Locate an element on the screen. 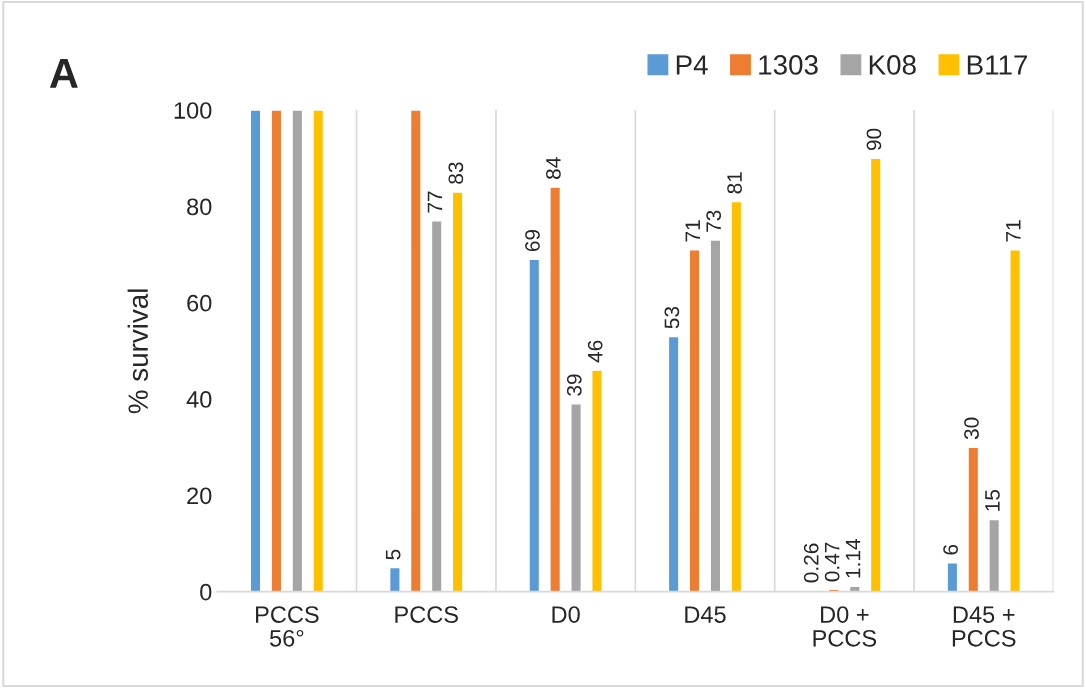 Image resolution: width=1086 pixels, height=688 pixels. data-label: 6 is located at coordinates (950, 549).